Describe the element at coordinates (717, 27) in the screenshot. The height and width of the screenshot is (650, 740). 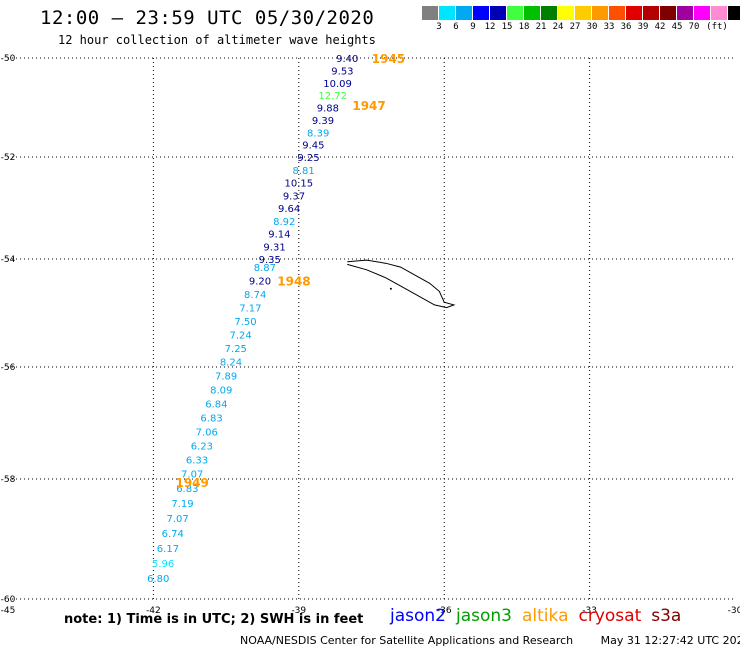
I see `scale-label: (ft)` at that location.